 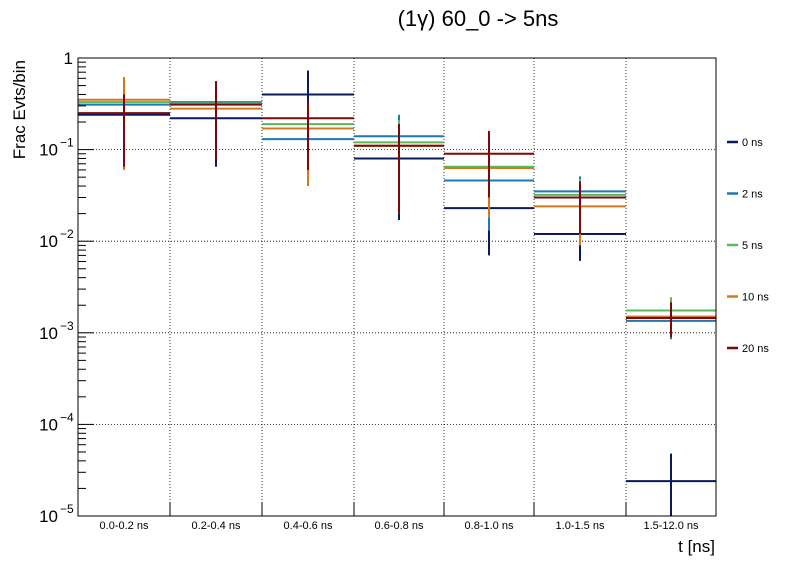 What do you see at coordinates (752, 195) in the screenshot?
I see `legend-label: 2 ns` at bounding box center [752, 195].